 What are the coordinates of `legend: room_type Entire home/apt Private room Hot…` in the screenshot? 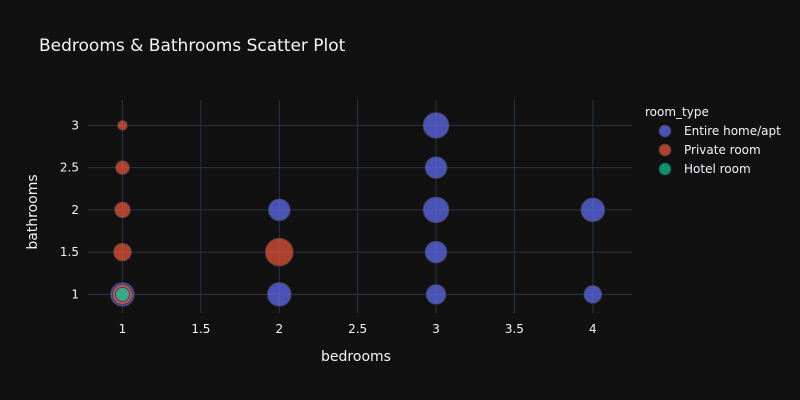 It's located at (713, 140).